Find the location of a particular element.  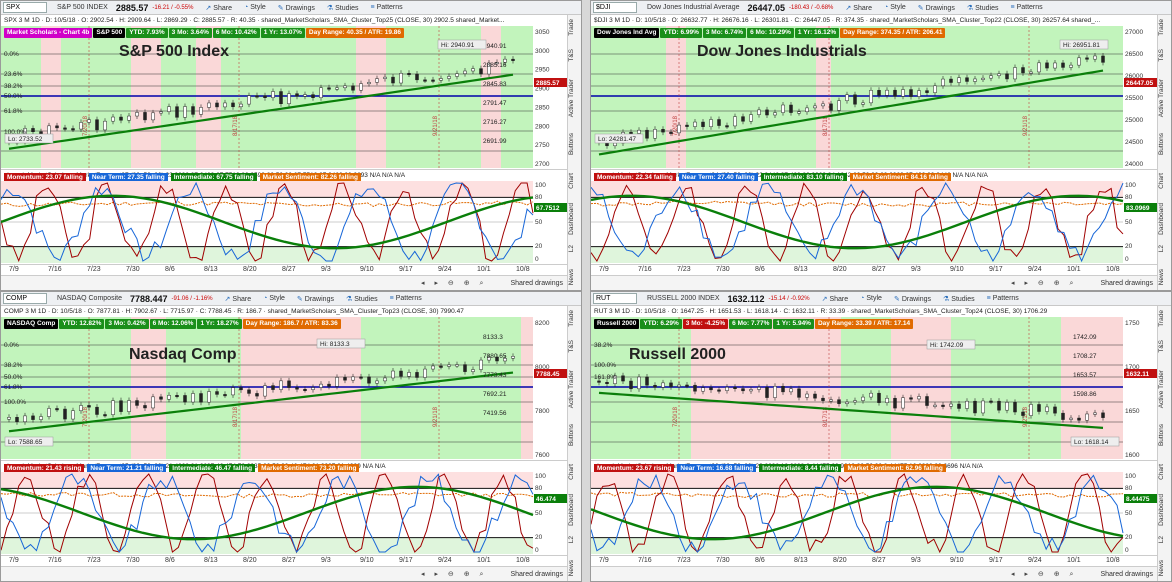

period-high-label: Hi: 8133.3 is located at coordinates (341, 343).